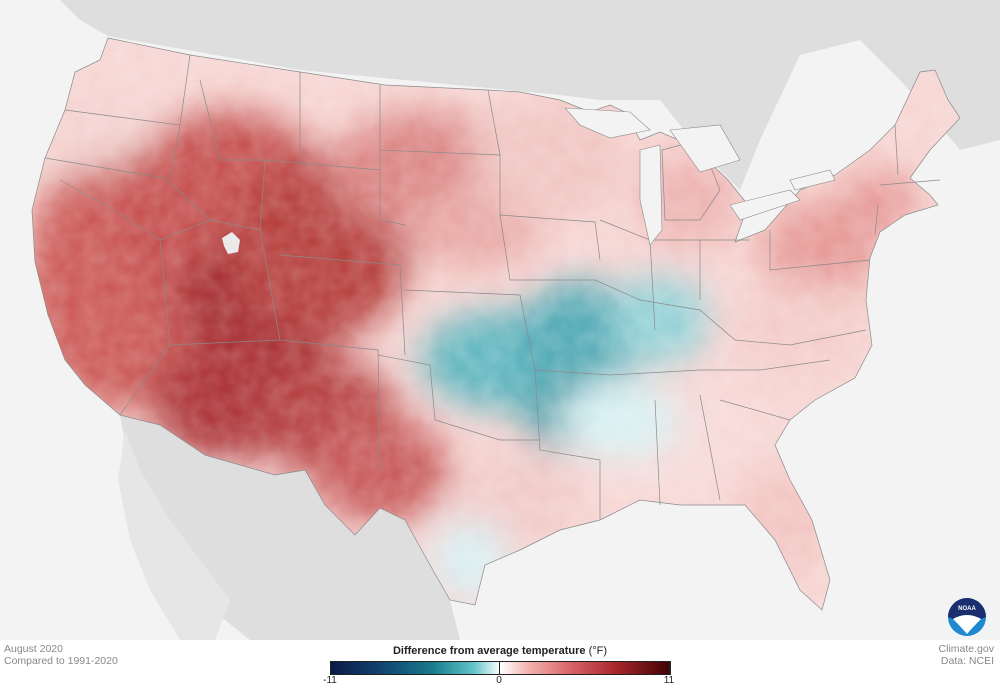 This screenshot has width=1000, height=690. I want to click on legend-title: Difference from average temperature (°F), so click(500, 651).